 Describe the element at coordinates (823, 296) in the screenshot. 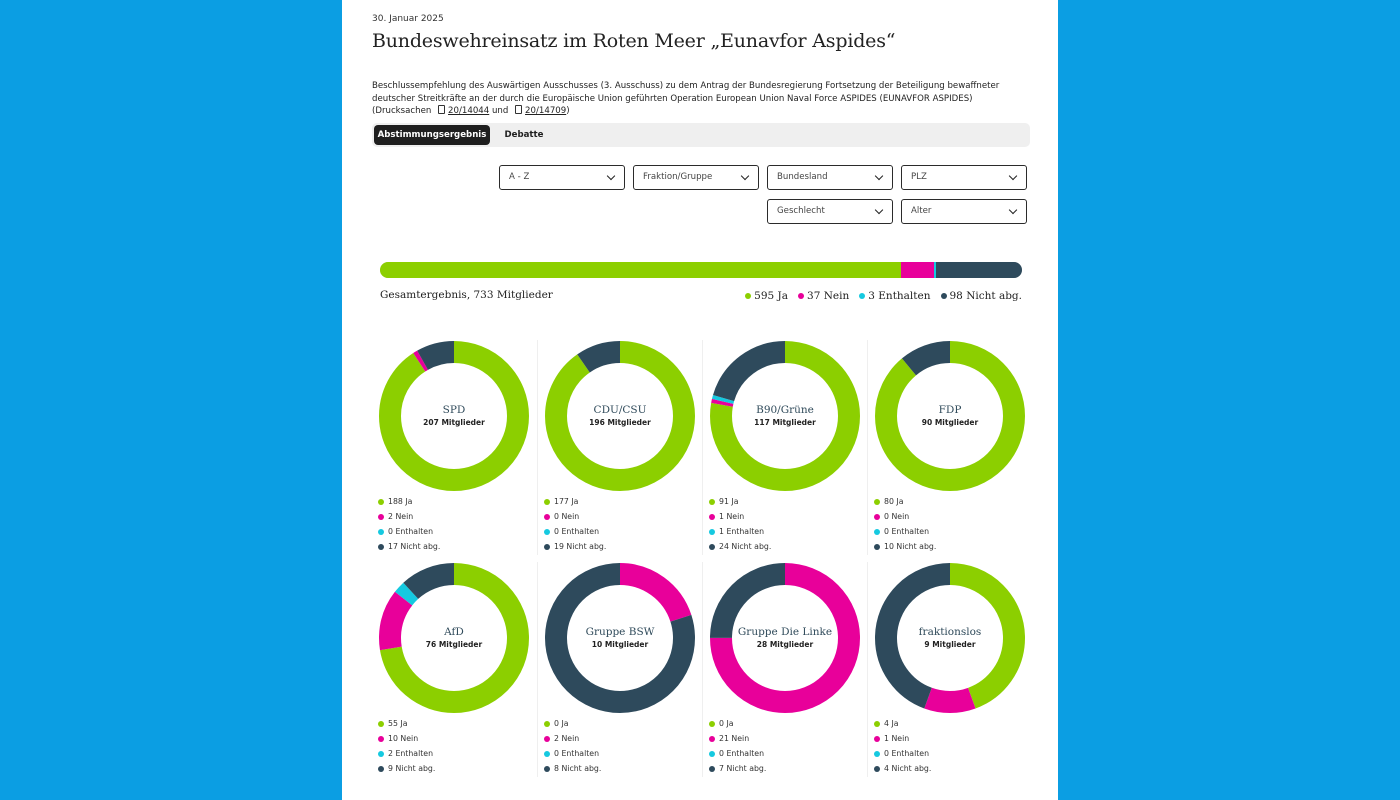

I see `legend-nein: 37 Nein` at that location.